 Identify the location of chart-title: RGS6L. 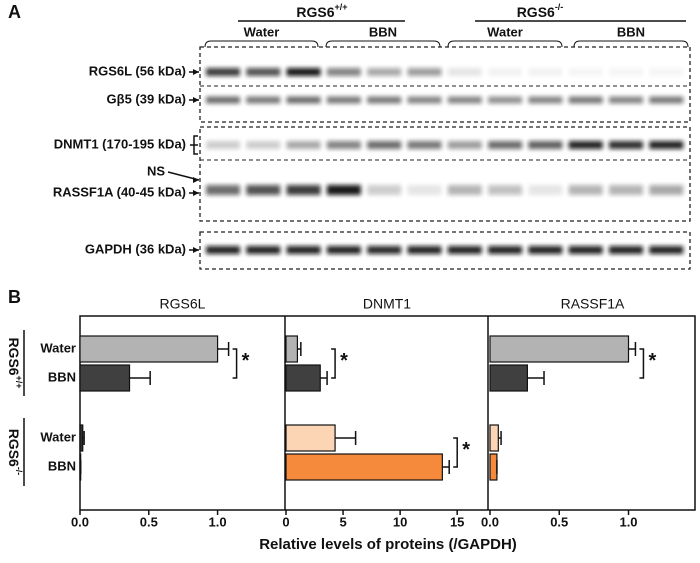
(183, 304).